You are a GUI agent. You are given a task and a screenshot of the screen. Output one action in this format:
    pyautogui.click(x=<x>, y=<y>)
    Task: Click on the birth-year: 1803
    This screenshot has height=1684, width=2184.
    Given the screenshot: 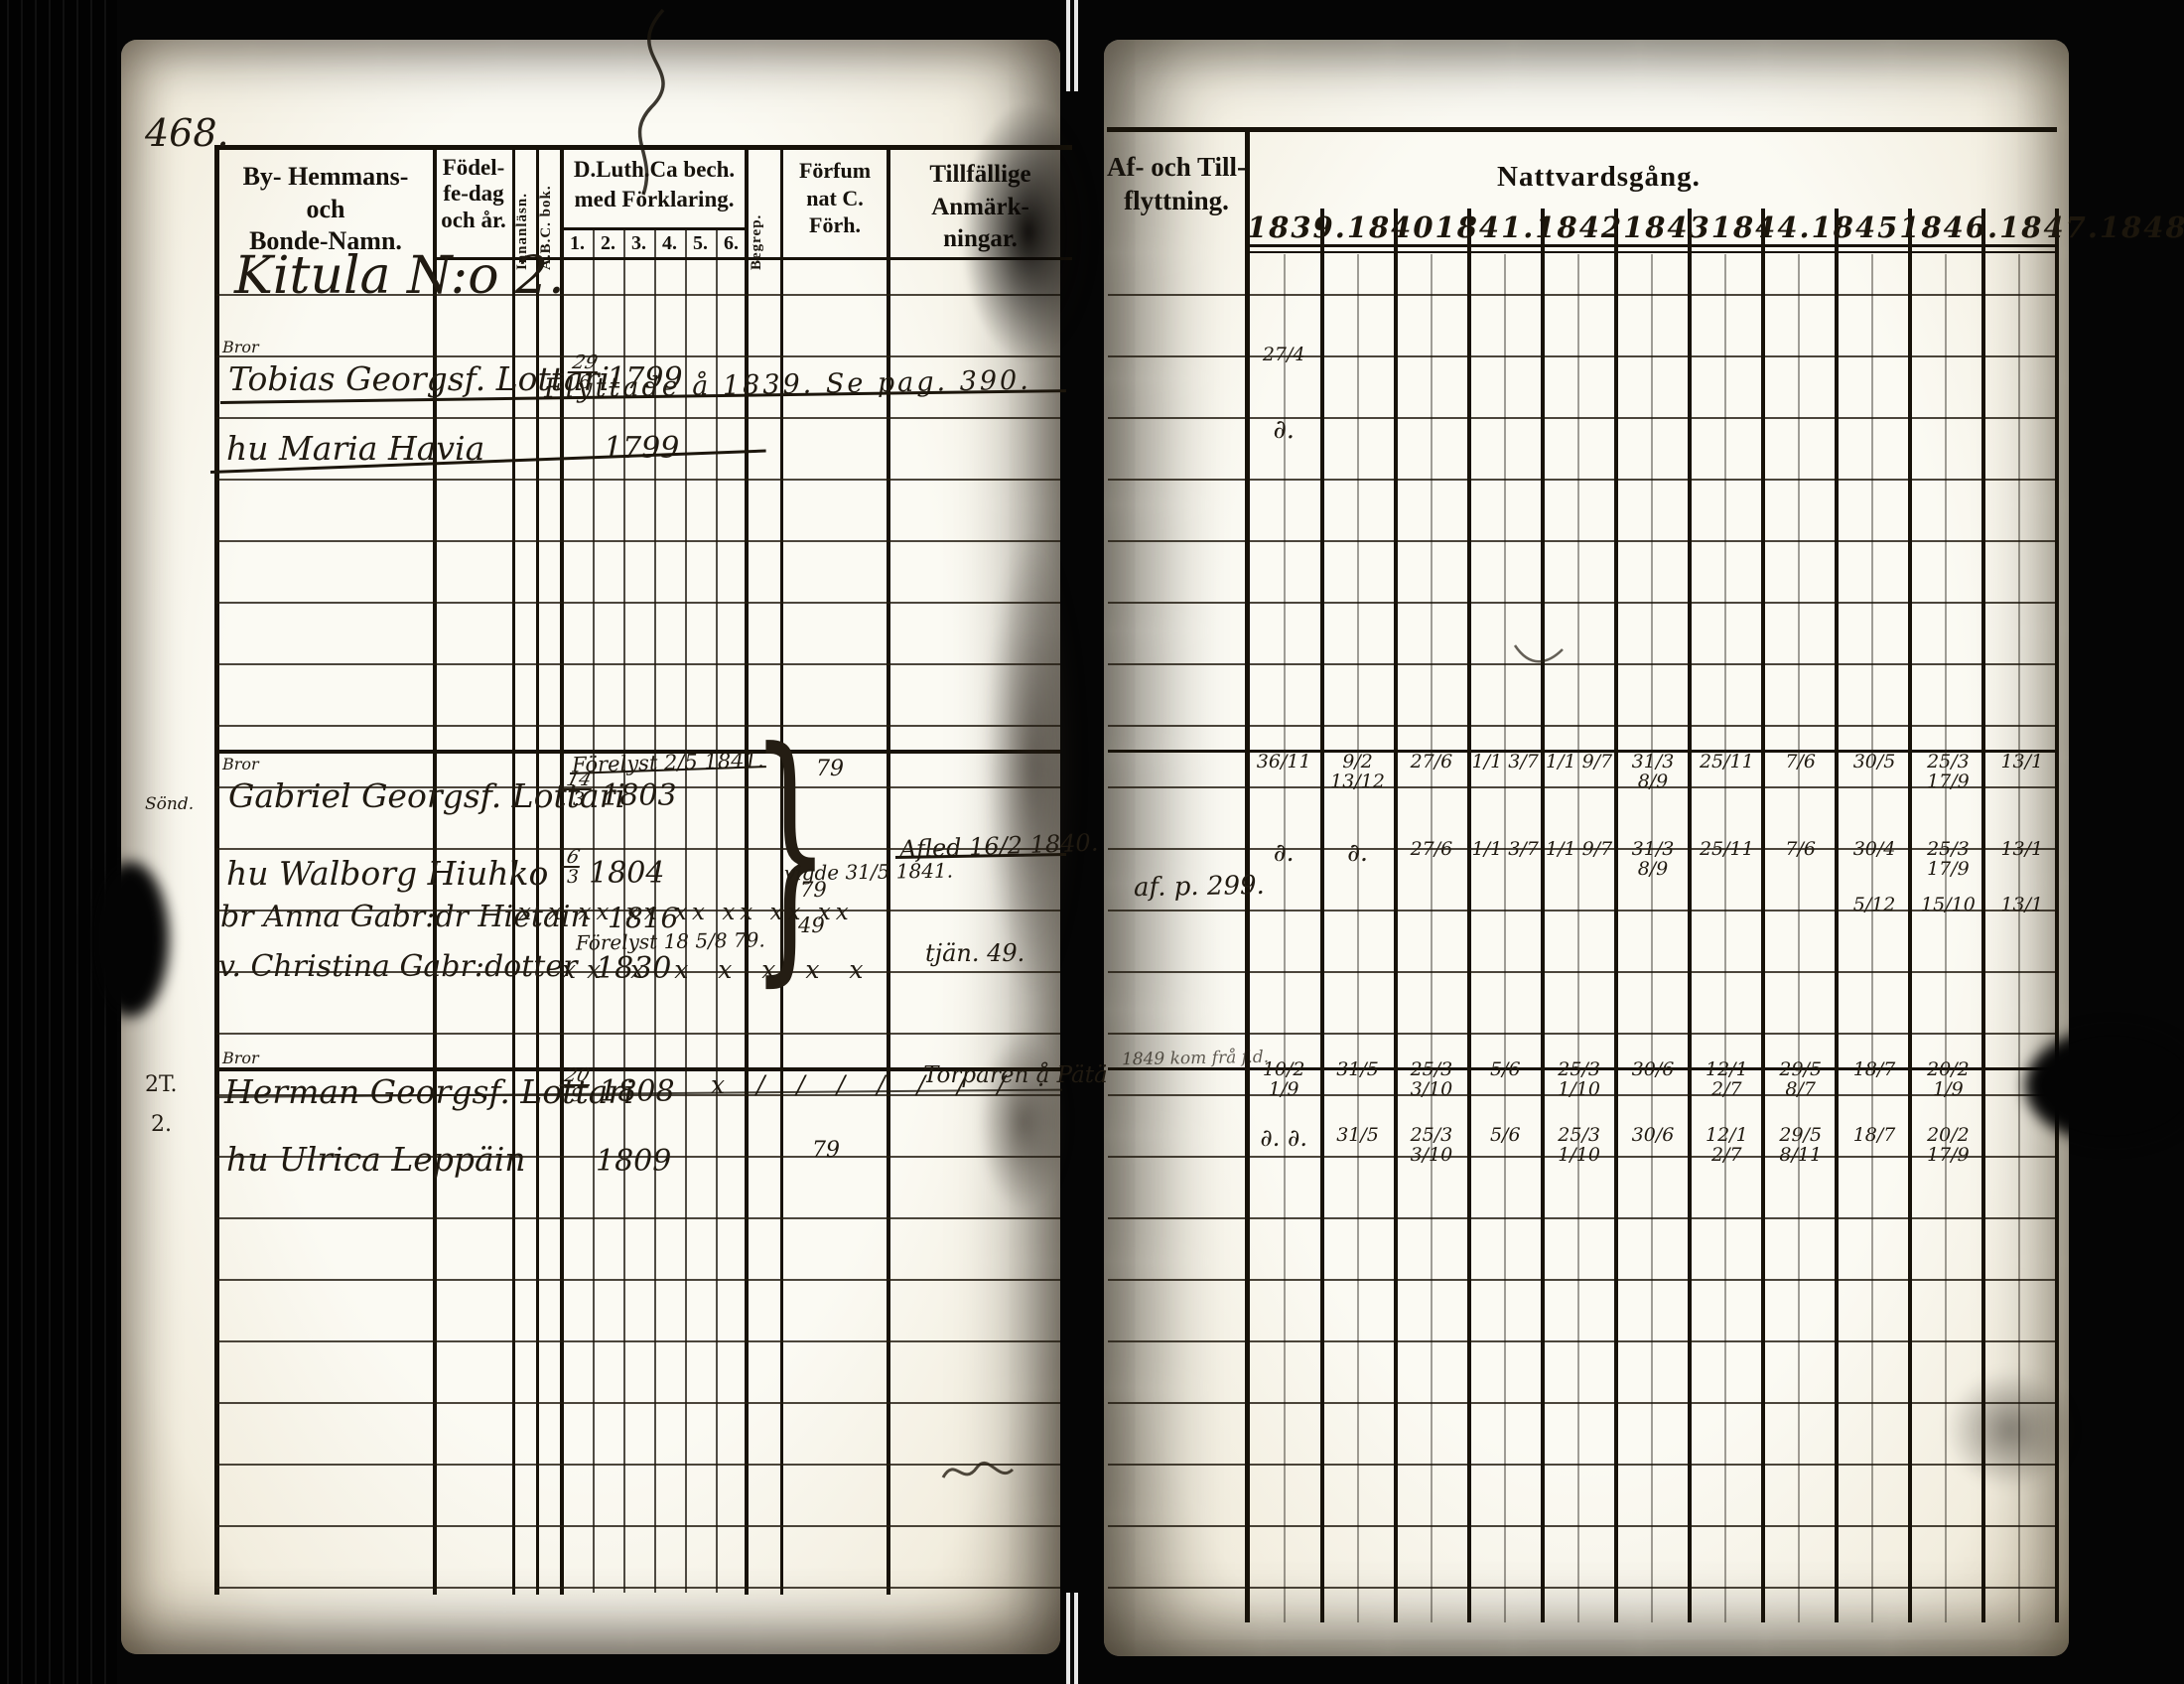 What is the action you would take?
    pyautogui.click(x=639, y=796)
    